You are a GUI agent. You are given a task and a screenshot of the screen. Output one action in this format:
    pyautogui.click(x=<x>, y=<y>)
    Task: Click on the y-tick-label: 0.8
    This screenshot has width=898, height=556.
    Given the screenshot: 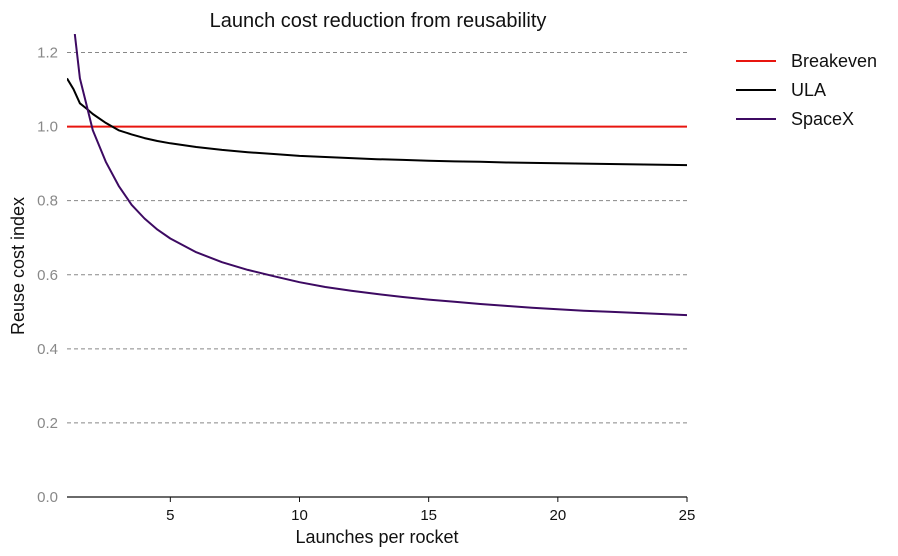 What is the action you would take?
    pyautogui.click(x=47, y=201)
    